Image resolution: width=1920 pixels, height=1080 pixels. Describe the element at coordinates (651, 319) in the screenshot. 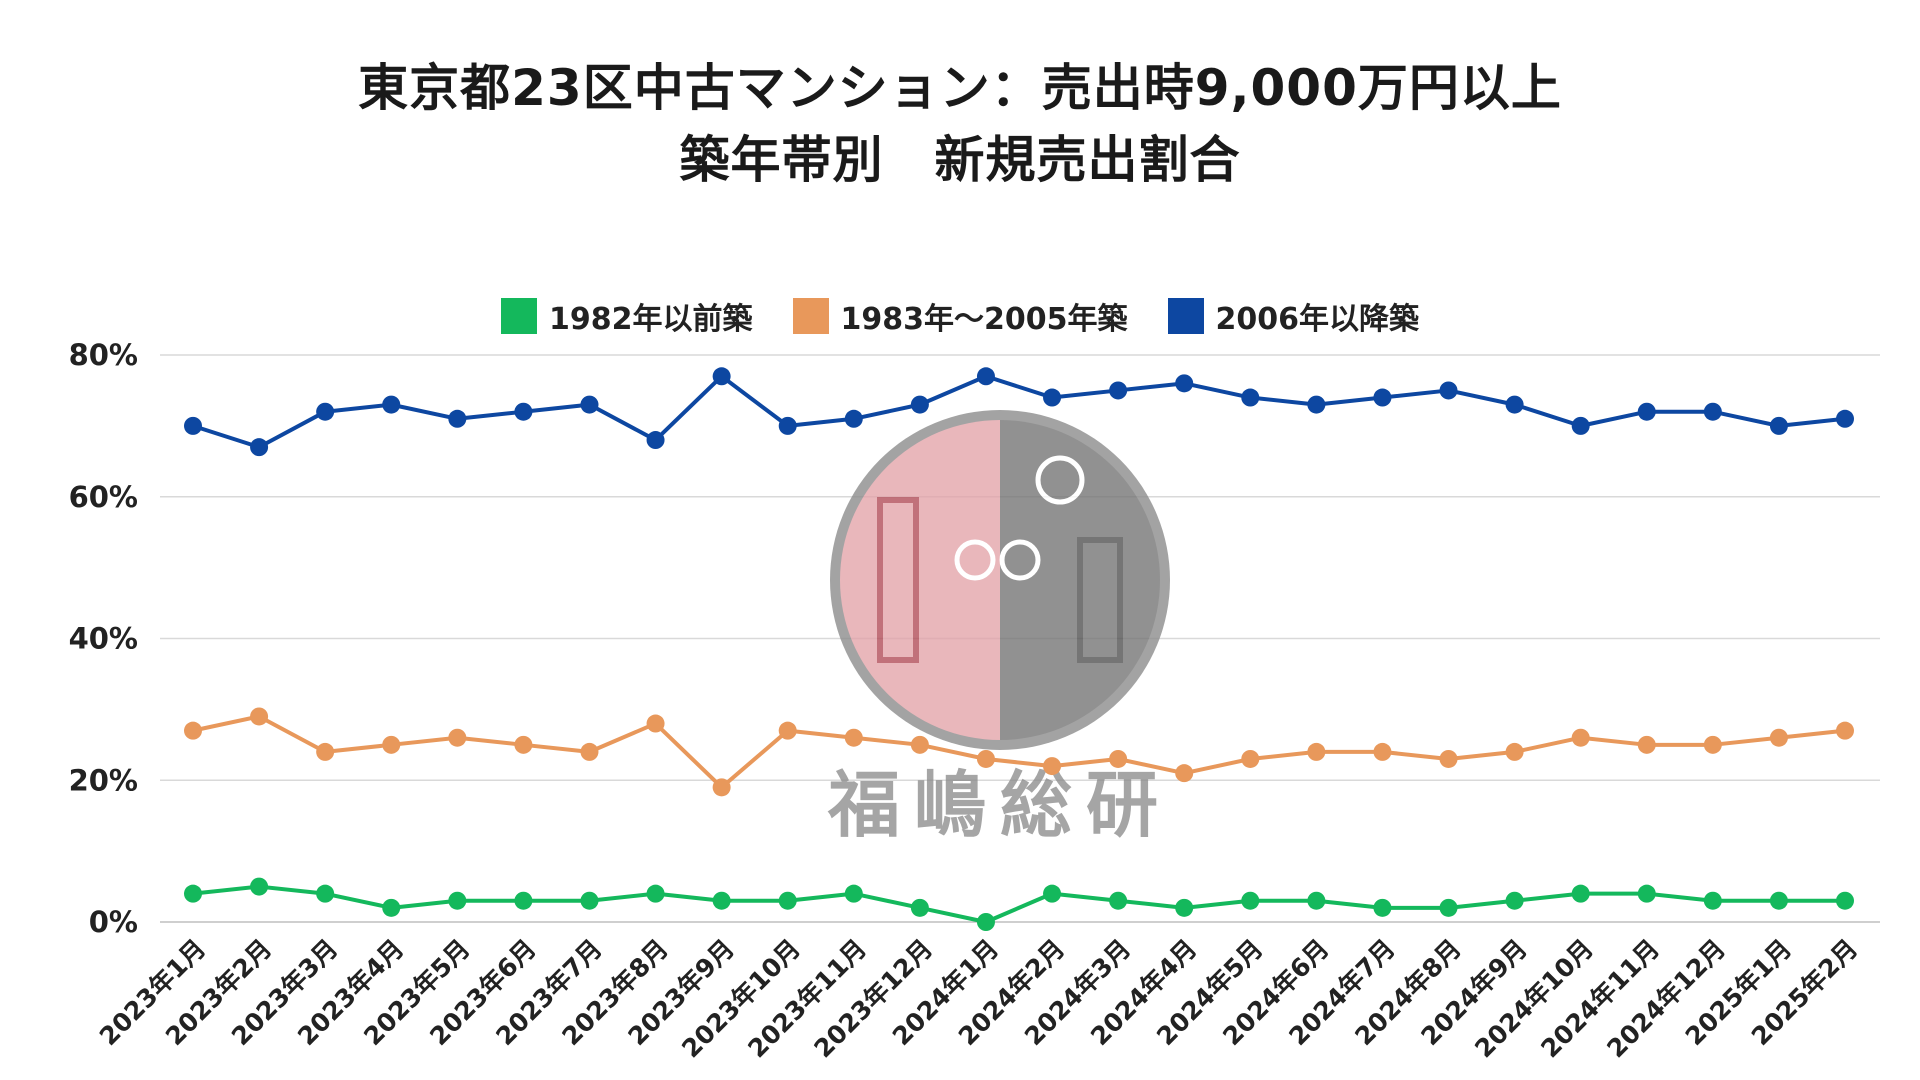

I see `legend-label-1982: 1982年以前築` at that location.